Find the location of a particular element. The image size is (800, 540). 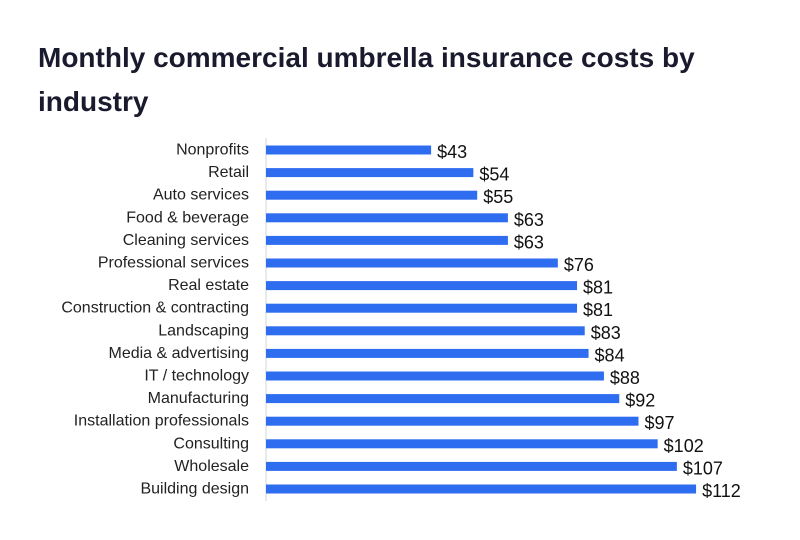

category-label: Retail is located at coordinates (228, 172).